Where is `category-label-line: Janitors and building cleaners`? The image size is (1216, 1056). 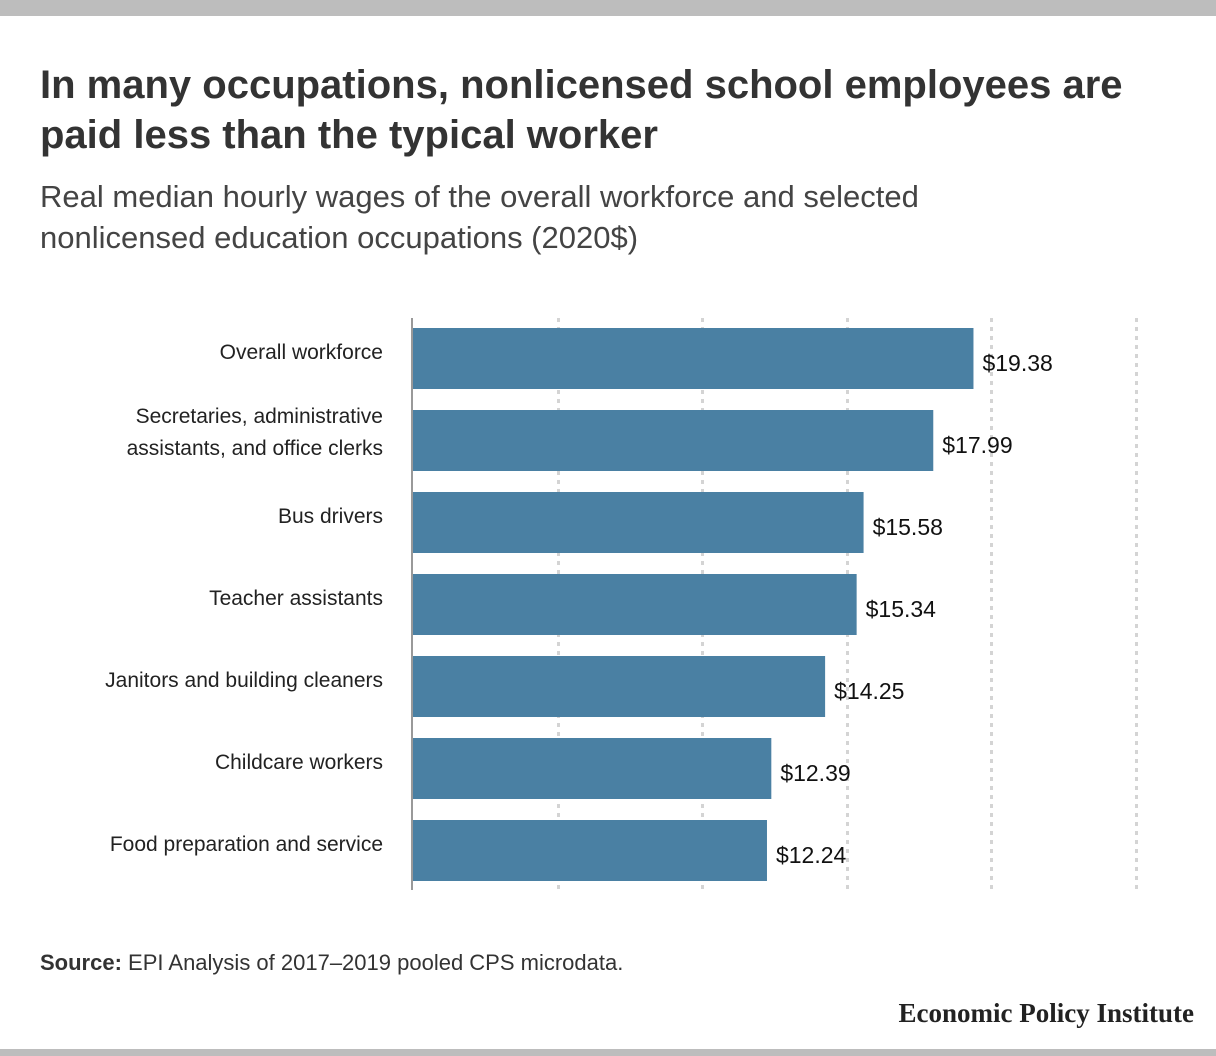
category-label-line: Janitors and building cleaners is located at coordinates (244, 680).